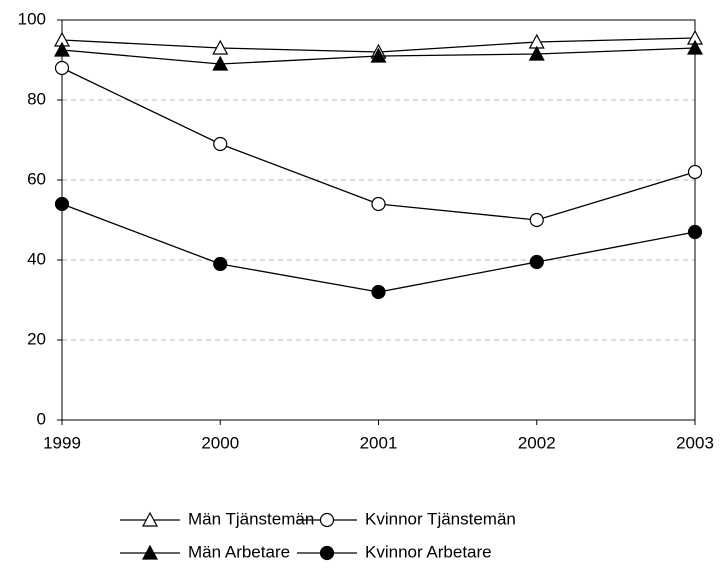 The width and height of the screenshot is (720, 569). I want to click on y-tick-label: 0, so click(41, 418).